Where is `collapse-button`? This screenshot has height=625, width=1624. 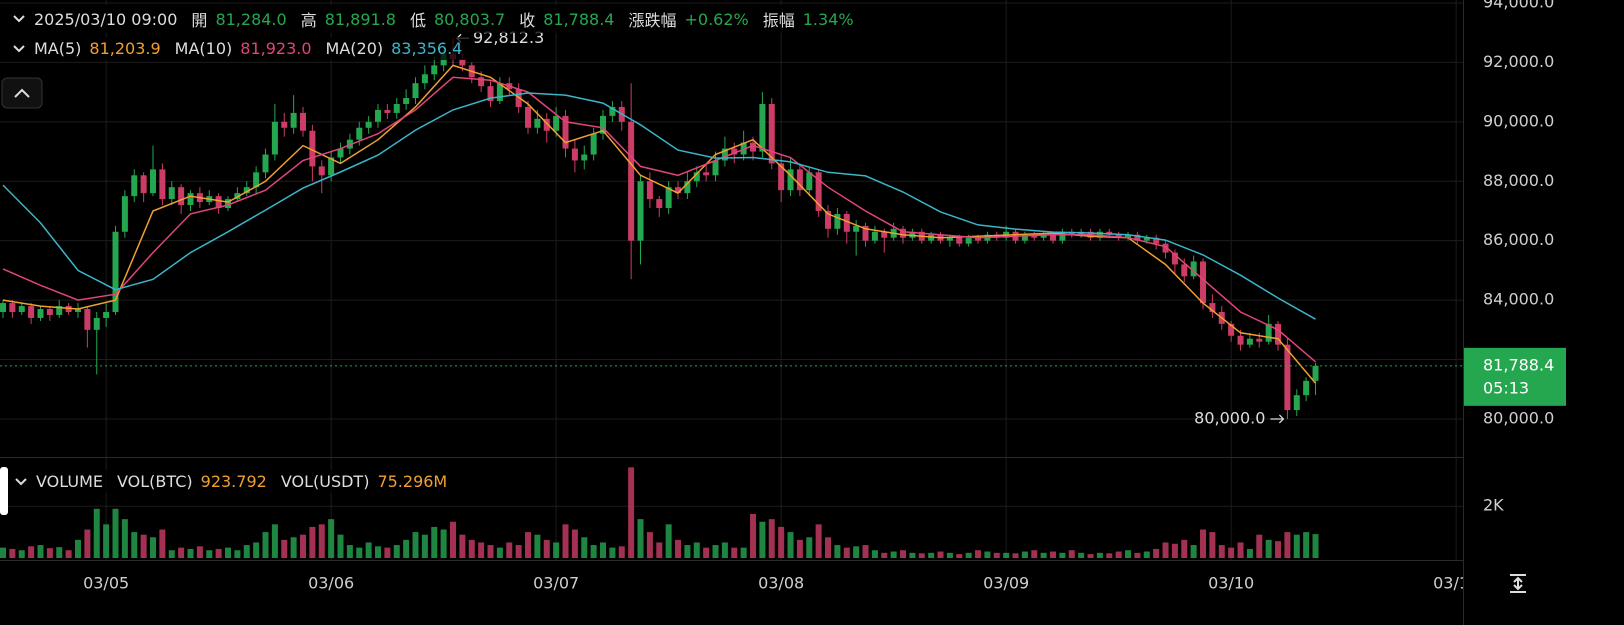
collapse-button is located at coordinates (22, 93).